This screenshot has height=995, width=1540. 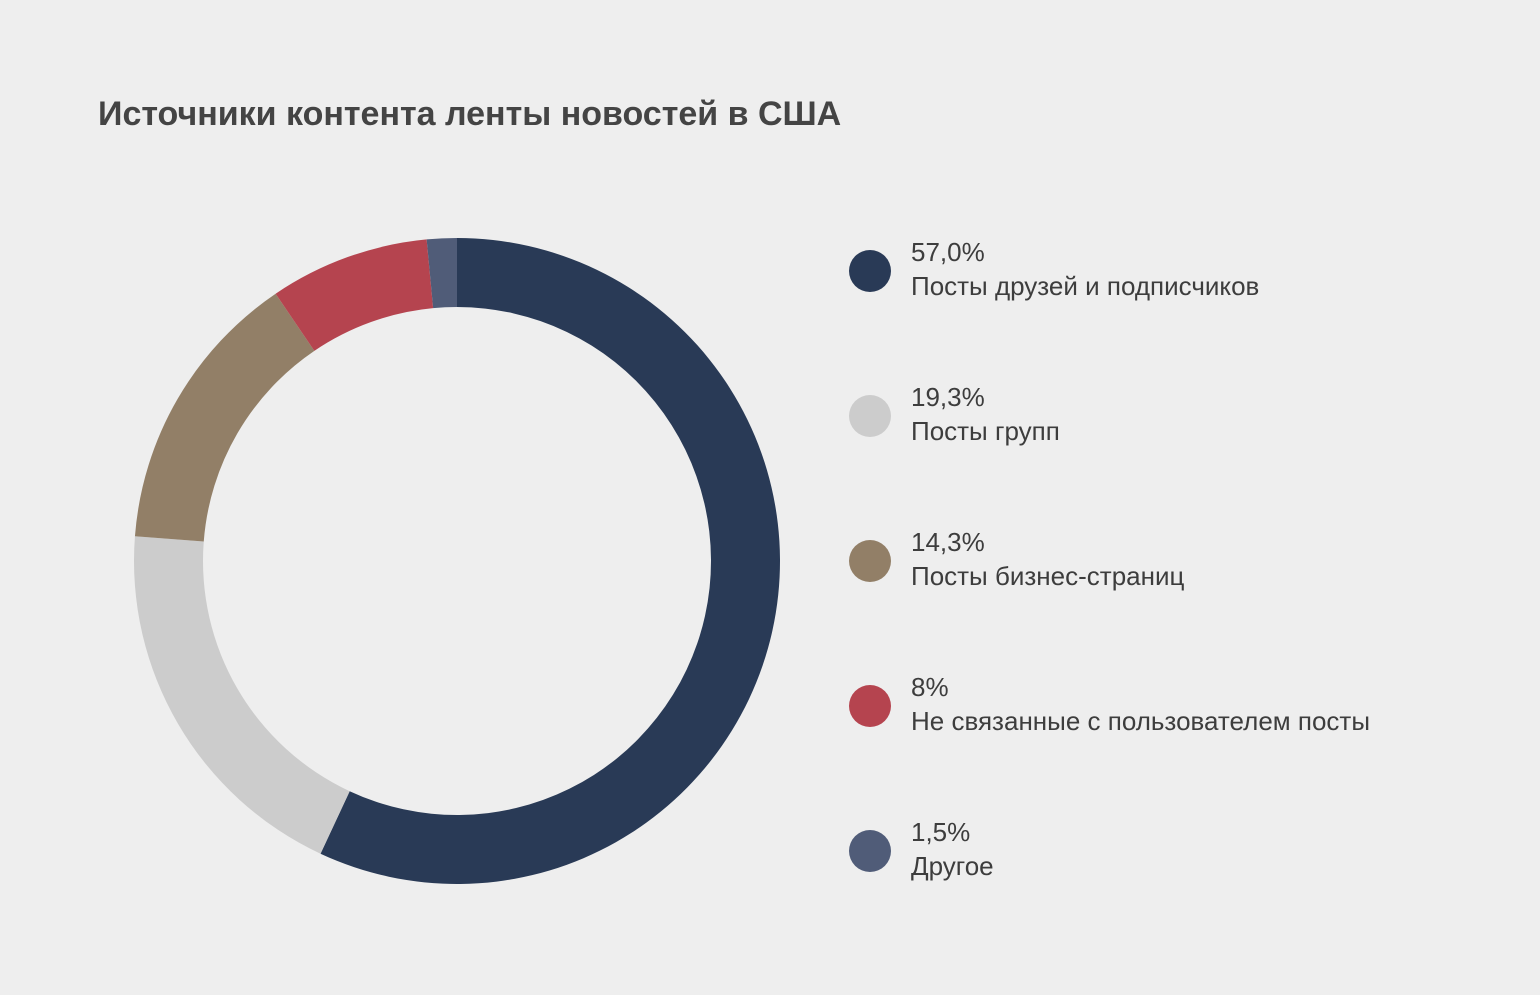 What do you see at coordinates (948, 542) in the screenshot?
I see `legend-value: 14,3%` at bounding box center [948, 542].